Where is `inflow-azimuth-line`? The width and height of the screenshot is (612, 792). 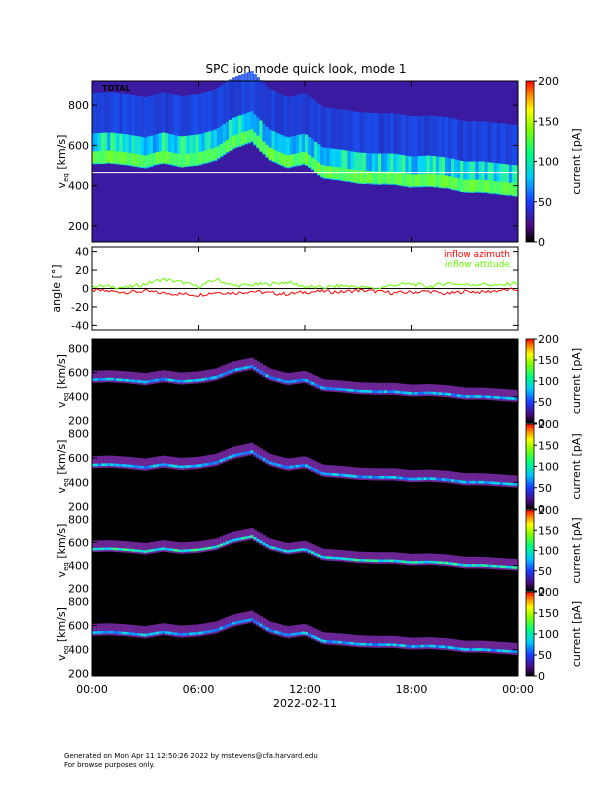 inflow-azimuth-line is located at coordinates (305, 292).